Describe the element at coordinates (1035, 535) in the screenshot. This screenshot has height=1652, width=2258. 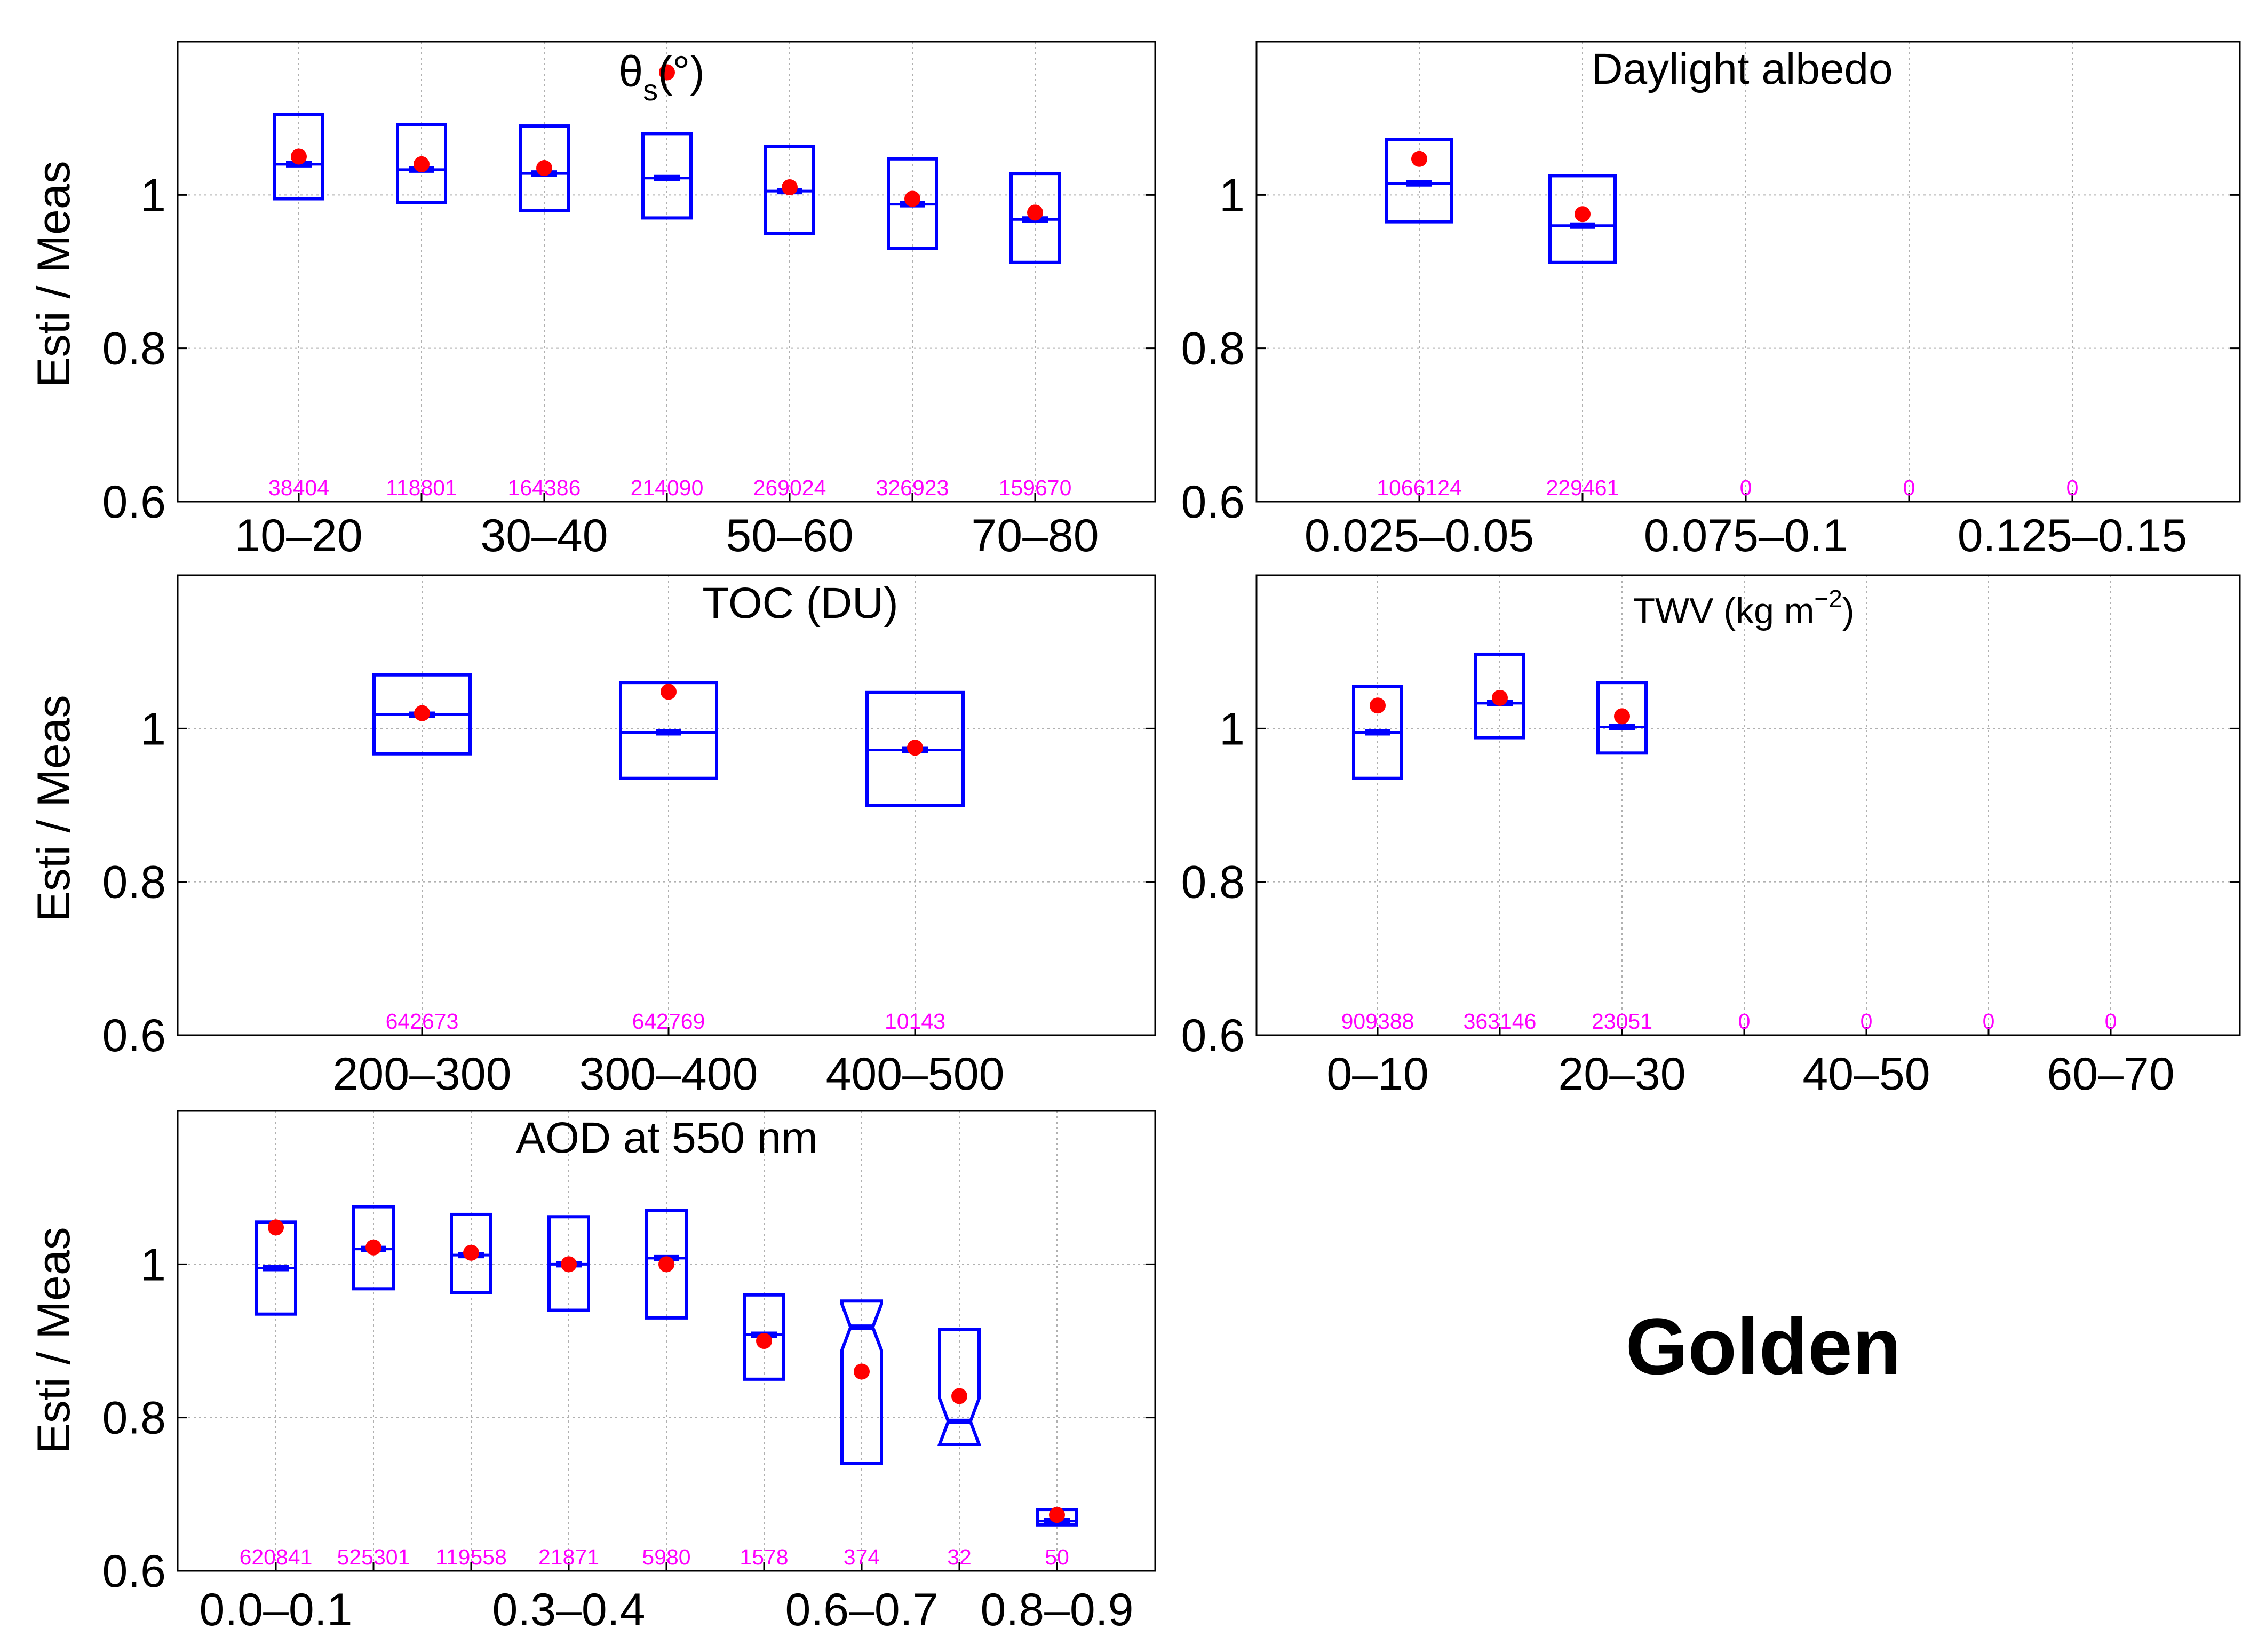
I see `xtick-label: 70–80` at that location.